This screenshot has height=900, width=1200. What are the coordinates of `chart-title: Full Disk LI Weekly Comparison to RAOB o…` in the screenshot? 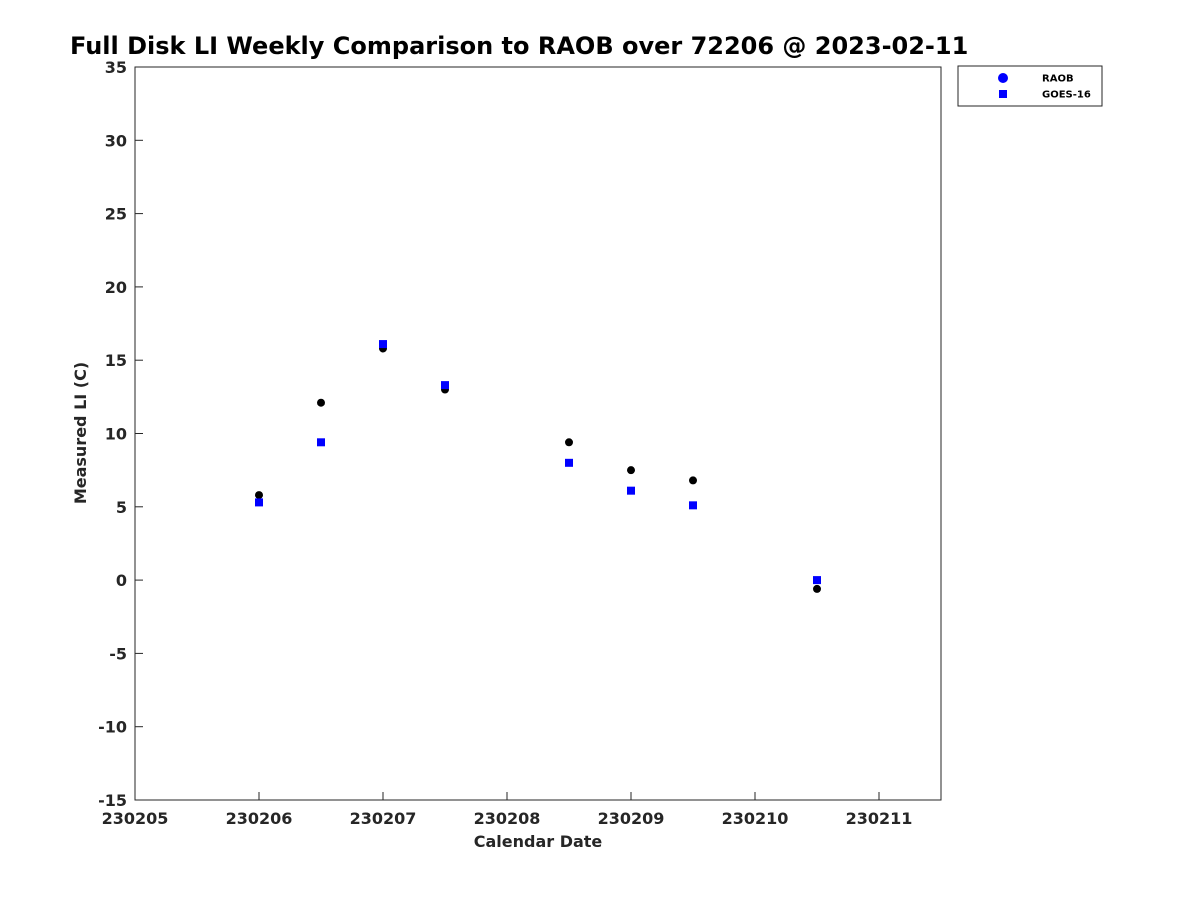 It's located at (519, 46).